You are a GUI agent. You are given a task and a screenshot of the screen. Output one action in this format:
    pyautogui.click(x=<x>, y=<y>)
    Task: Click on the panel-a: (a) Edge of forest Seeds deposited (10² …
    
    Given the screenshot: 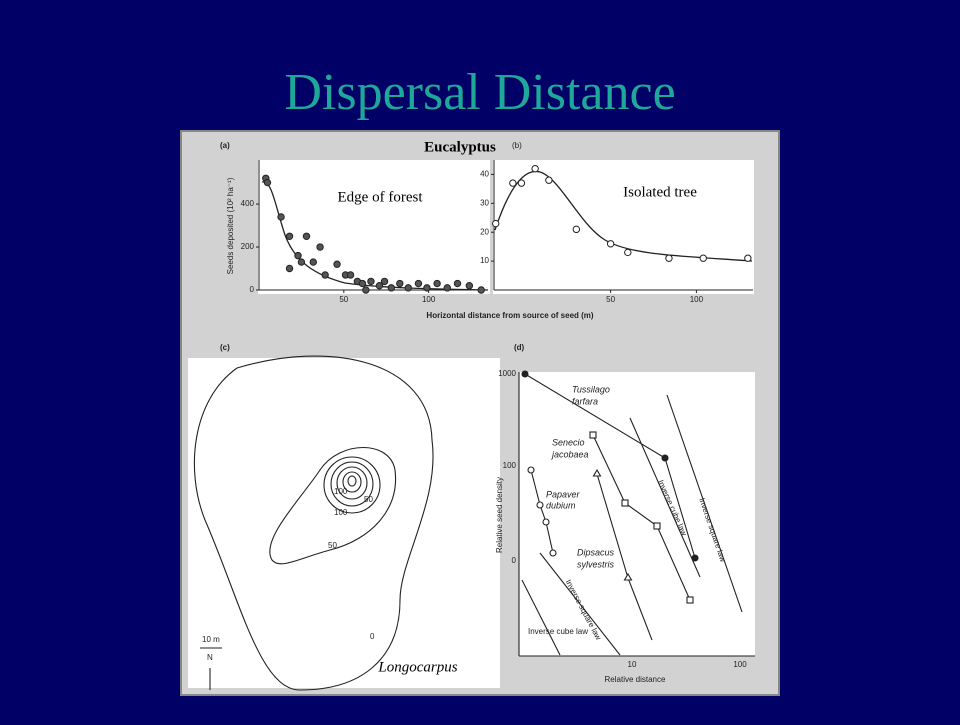 What is the action you would take?
    pyautogui.click(x=354, y=222)
    